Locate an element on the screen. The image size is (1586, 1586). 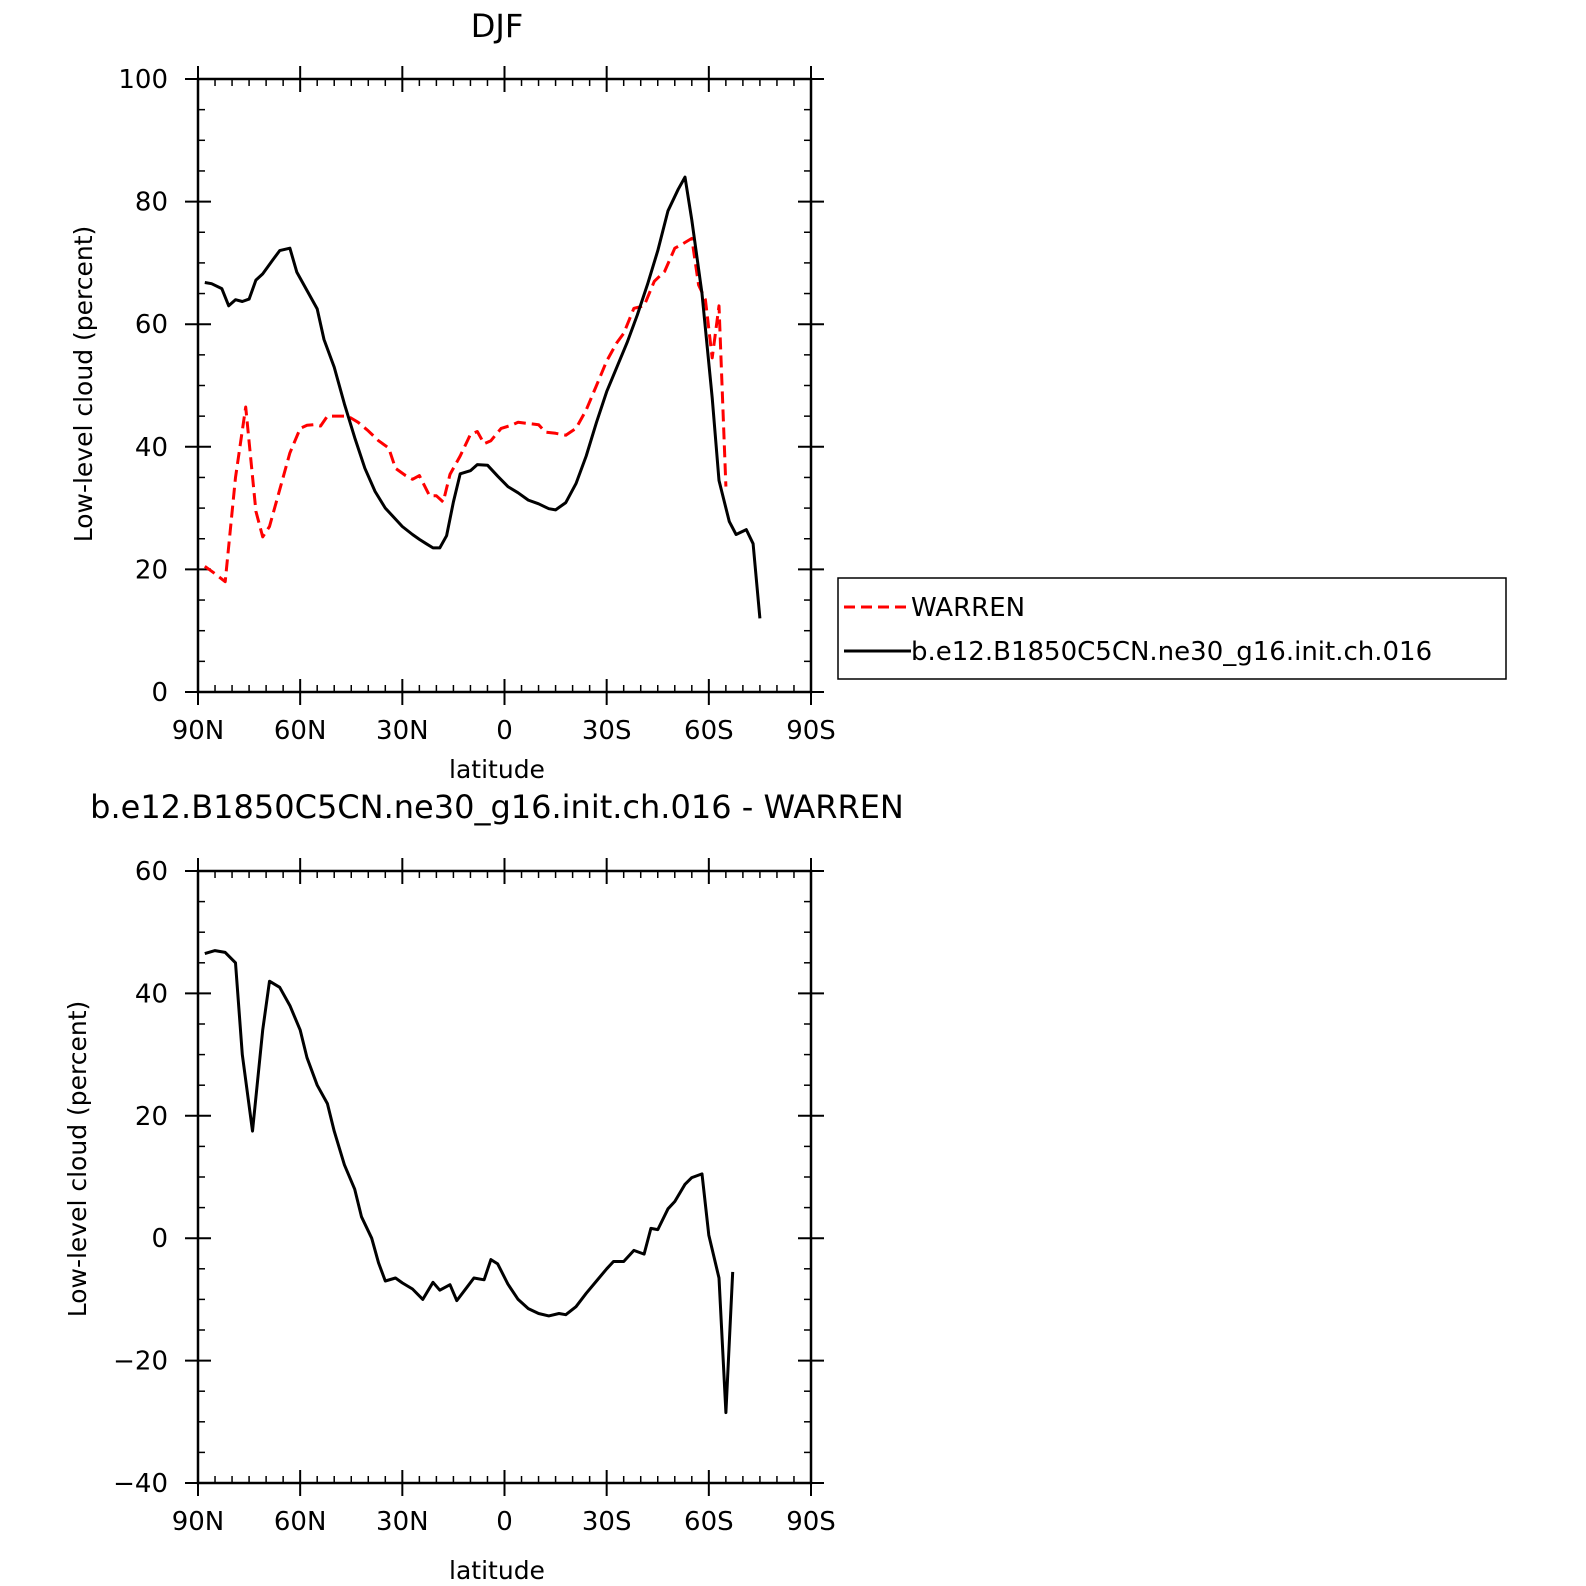
series-line-warren is located at coordinates (465, 410).